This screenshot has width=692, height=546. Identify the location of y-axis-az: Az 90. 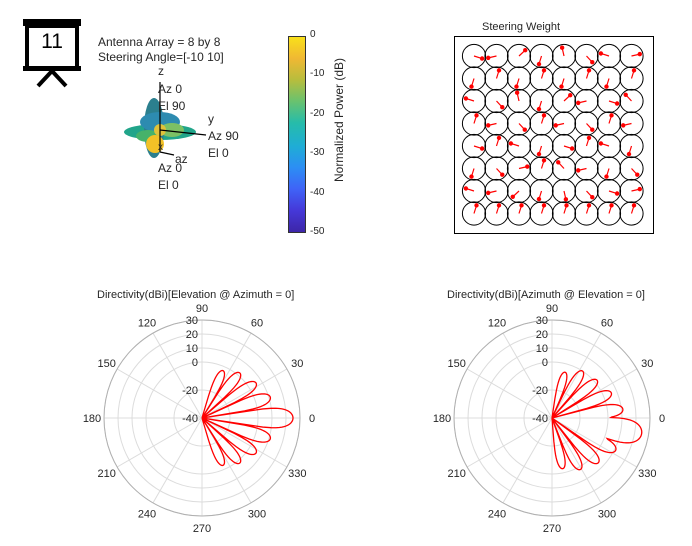
(223, 136).